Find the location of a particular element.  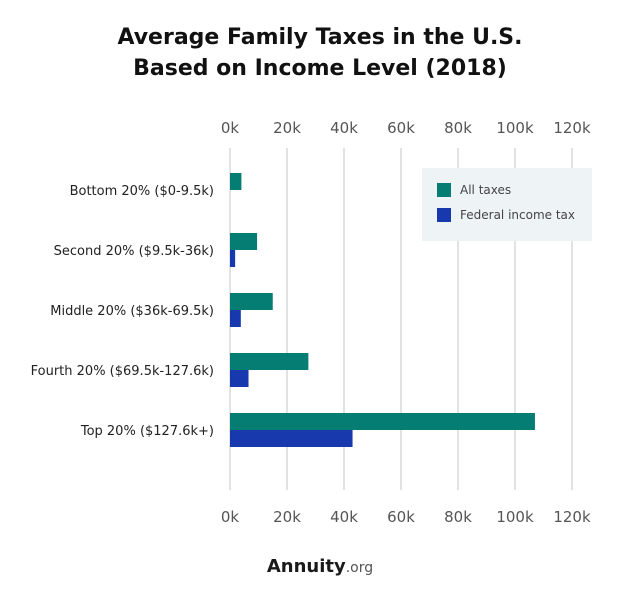

legend-label: Federal income tax is located at coordinates (517, 215).